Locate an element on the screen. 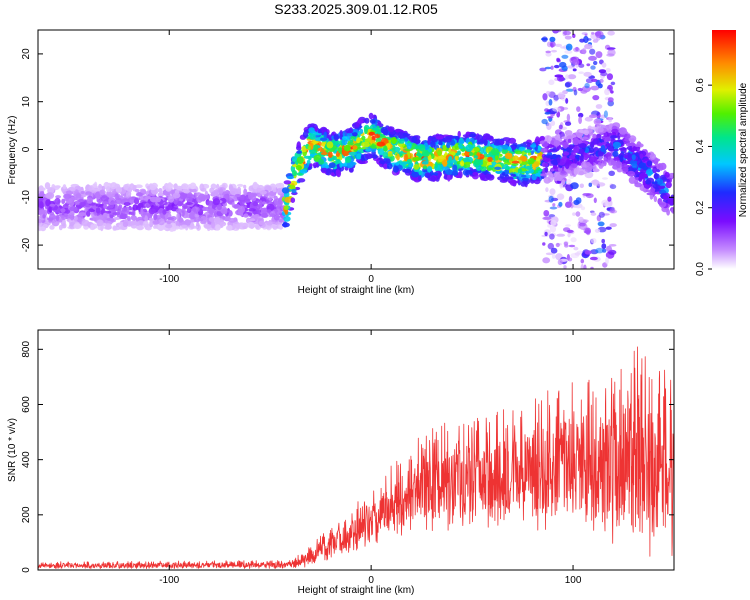 This screenshot has width=750, height=600. colorbar-label: Normalized spectral amplitude is located at coordinates (743, 149).